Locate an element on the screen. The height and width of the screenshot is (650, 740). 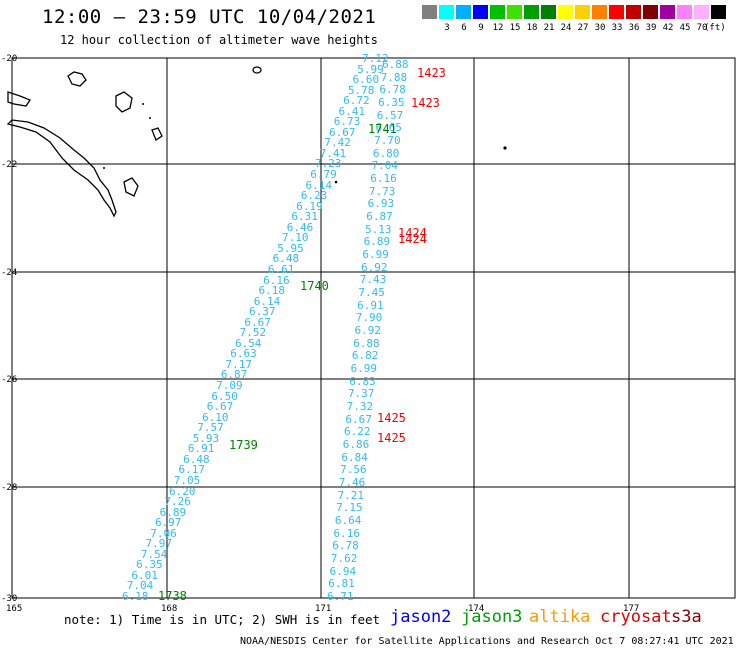
west-track-wave-height: 6.63 is located at coordinates (243, 354).